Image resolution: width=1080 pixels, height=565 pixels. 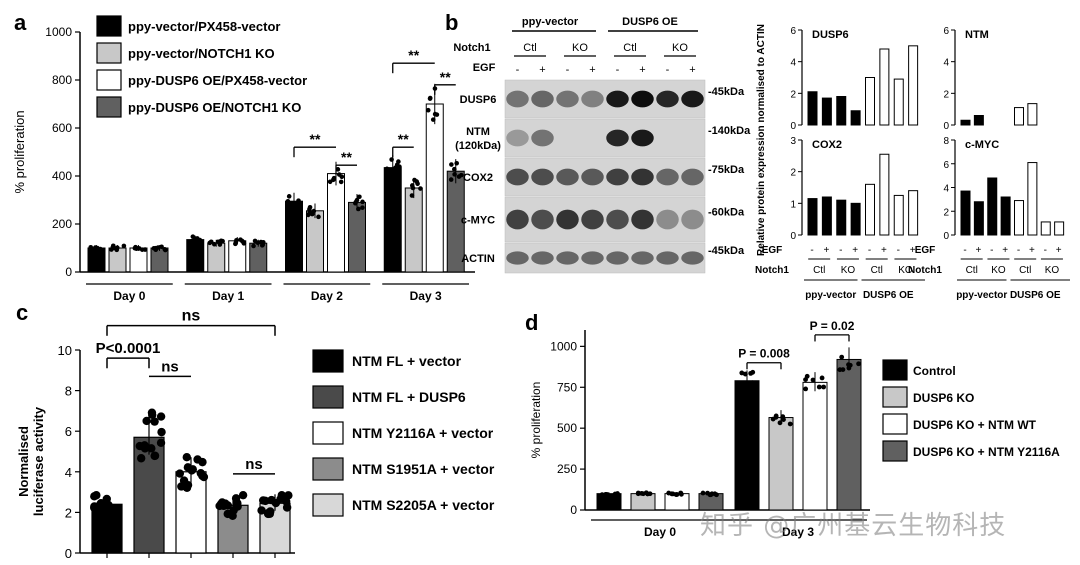 What do you see at coordinates (478, 132) in the screenshot?
I see `b-row-label: NTM` at bounding box center [478, 132].